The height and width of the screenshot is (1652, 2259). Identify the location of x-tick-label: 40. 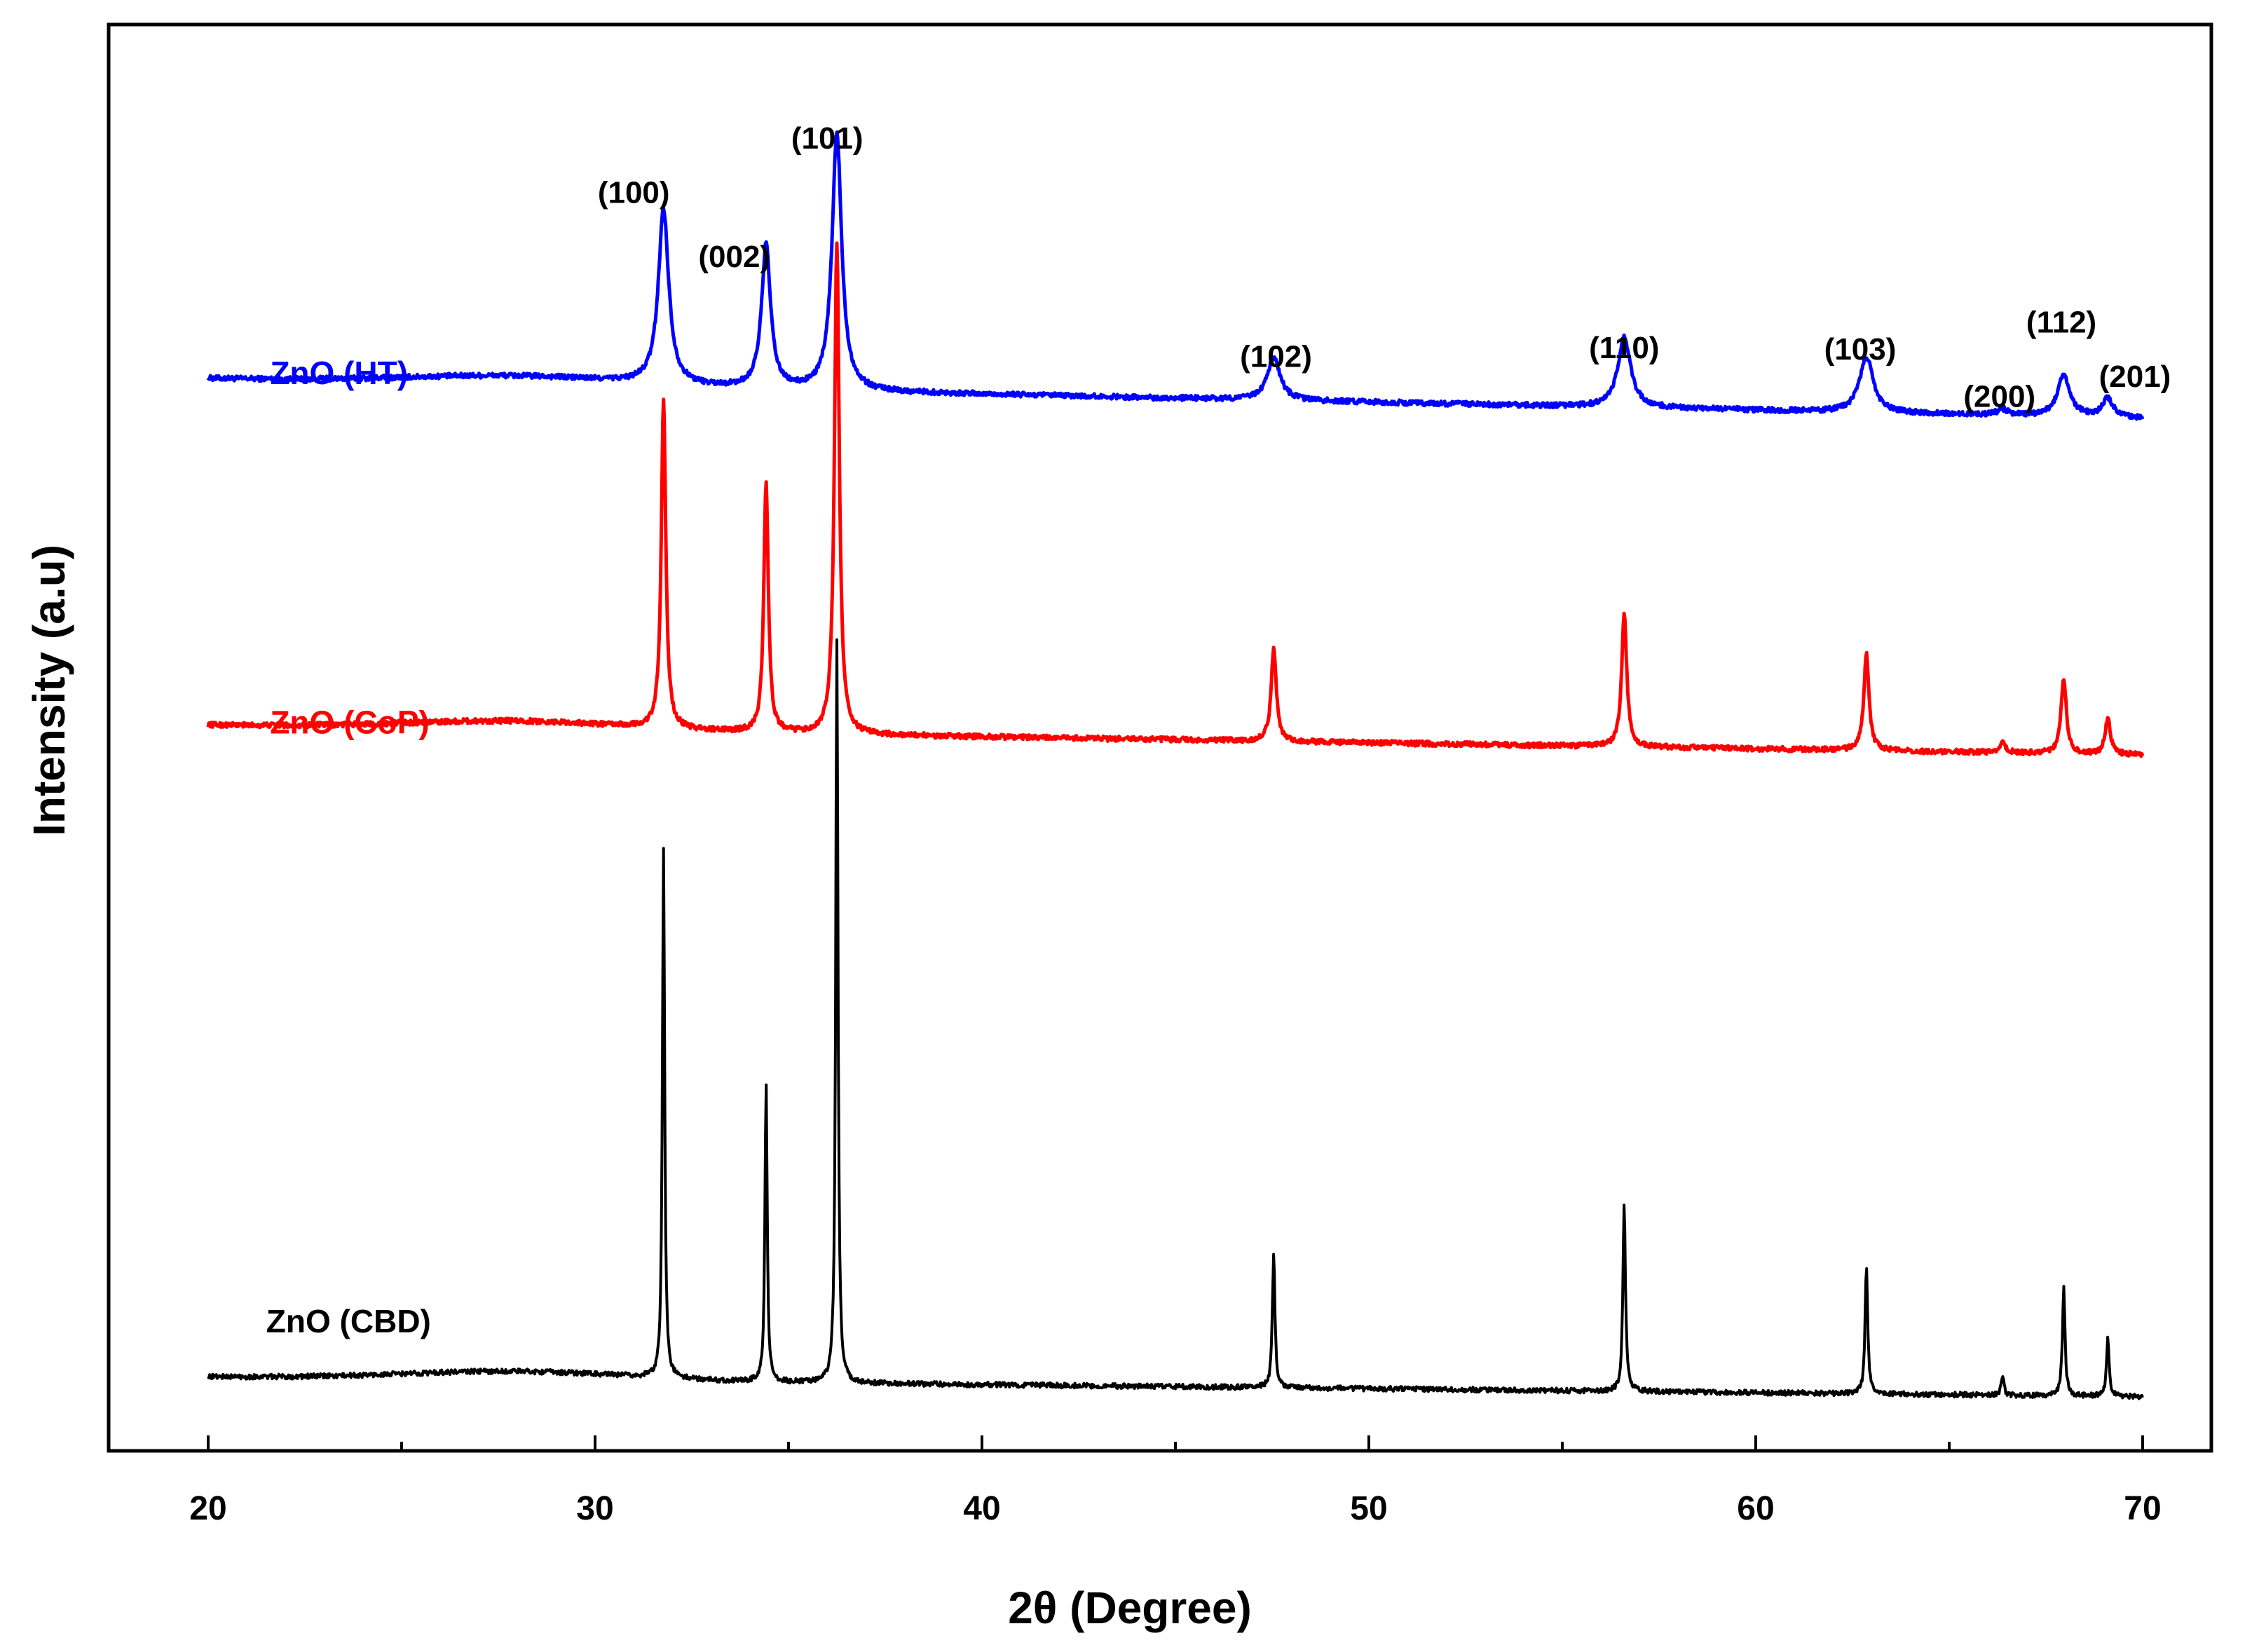
(981, 1509).